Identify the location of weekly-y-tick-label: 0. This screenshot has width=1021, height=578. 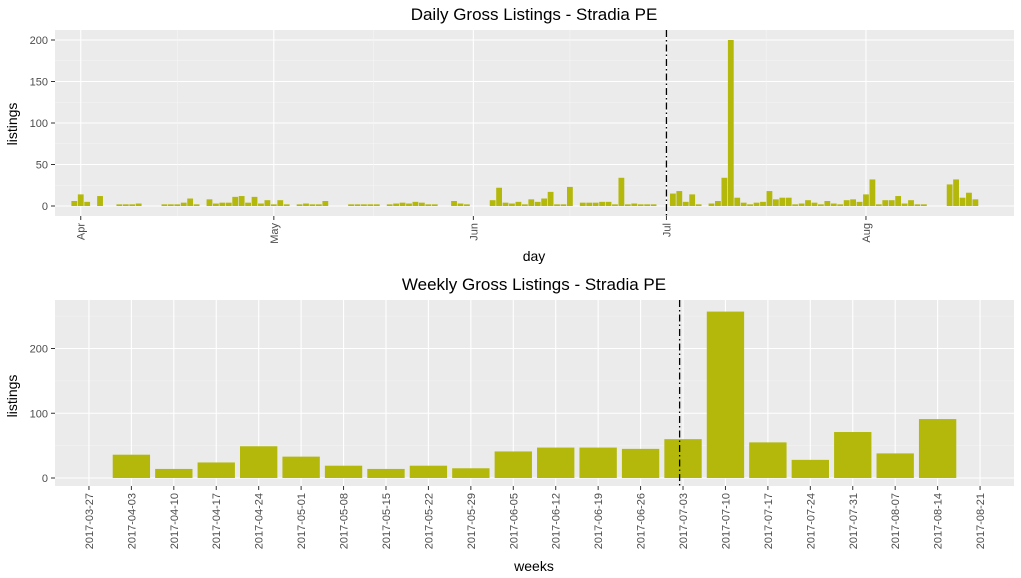
(45, 479).